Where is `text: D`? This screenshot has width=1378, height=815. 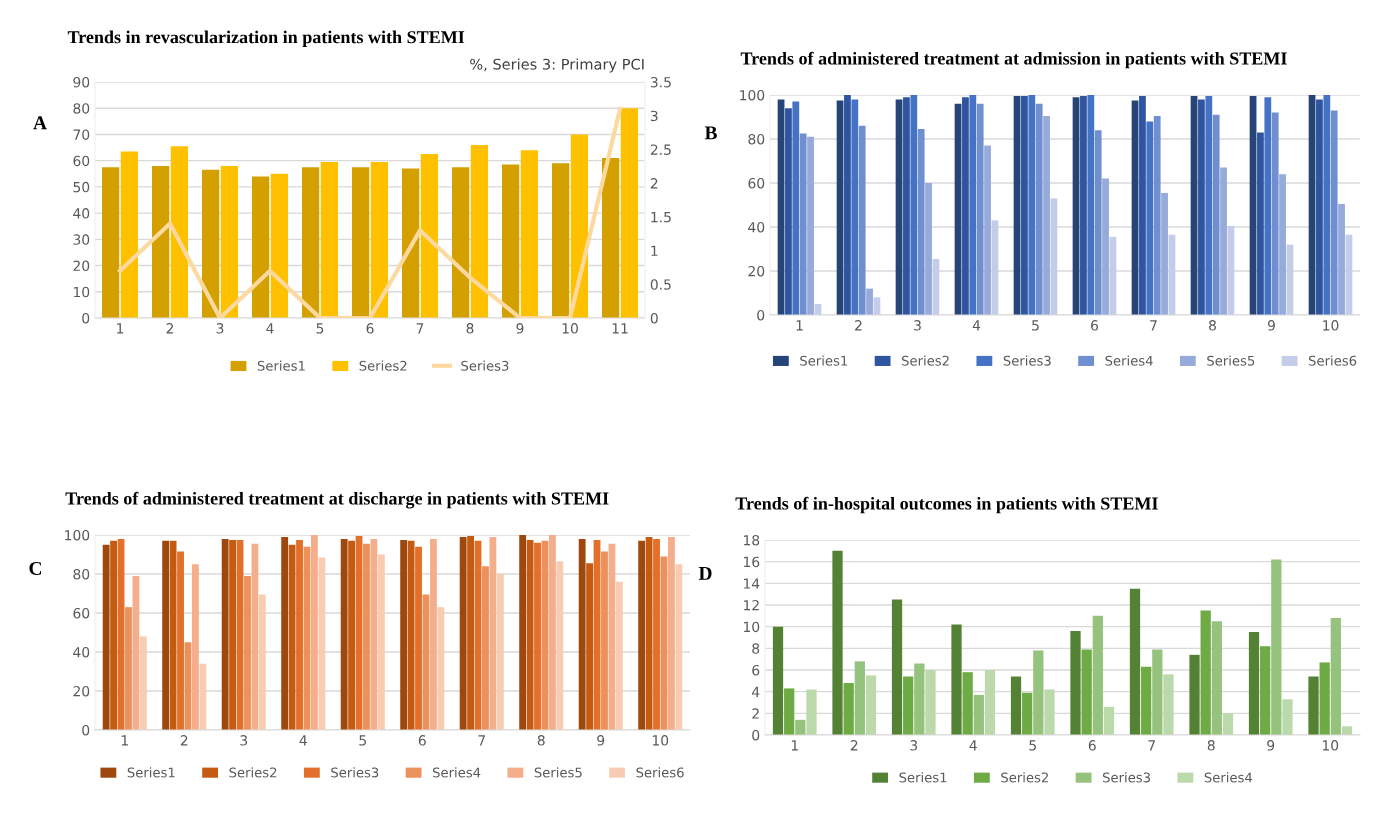
text: D is located at coordinates (705, 573).